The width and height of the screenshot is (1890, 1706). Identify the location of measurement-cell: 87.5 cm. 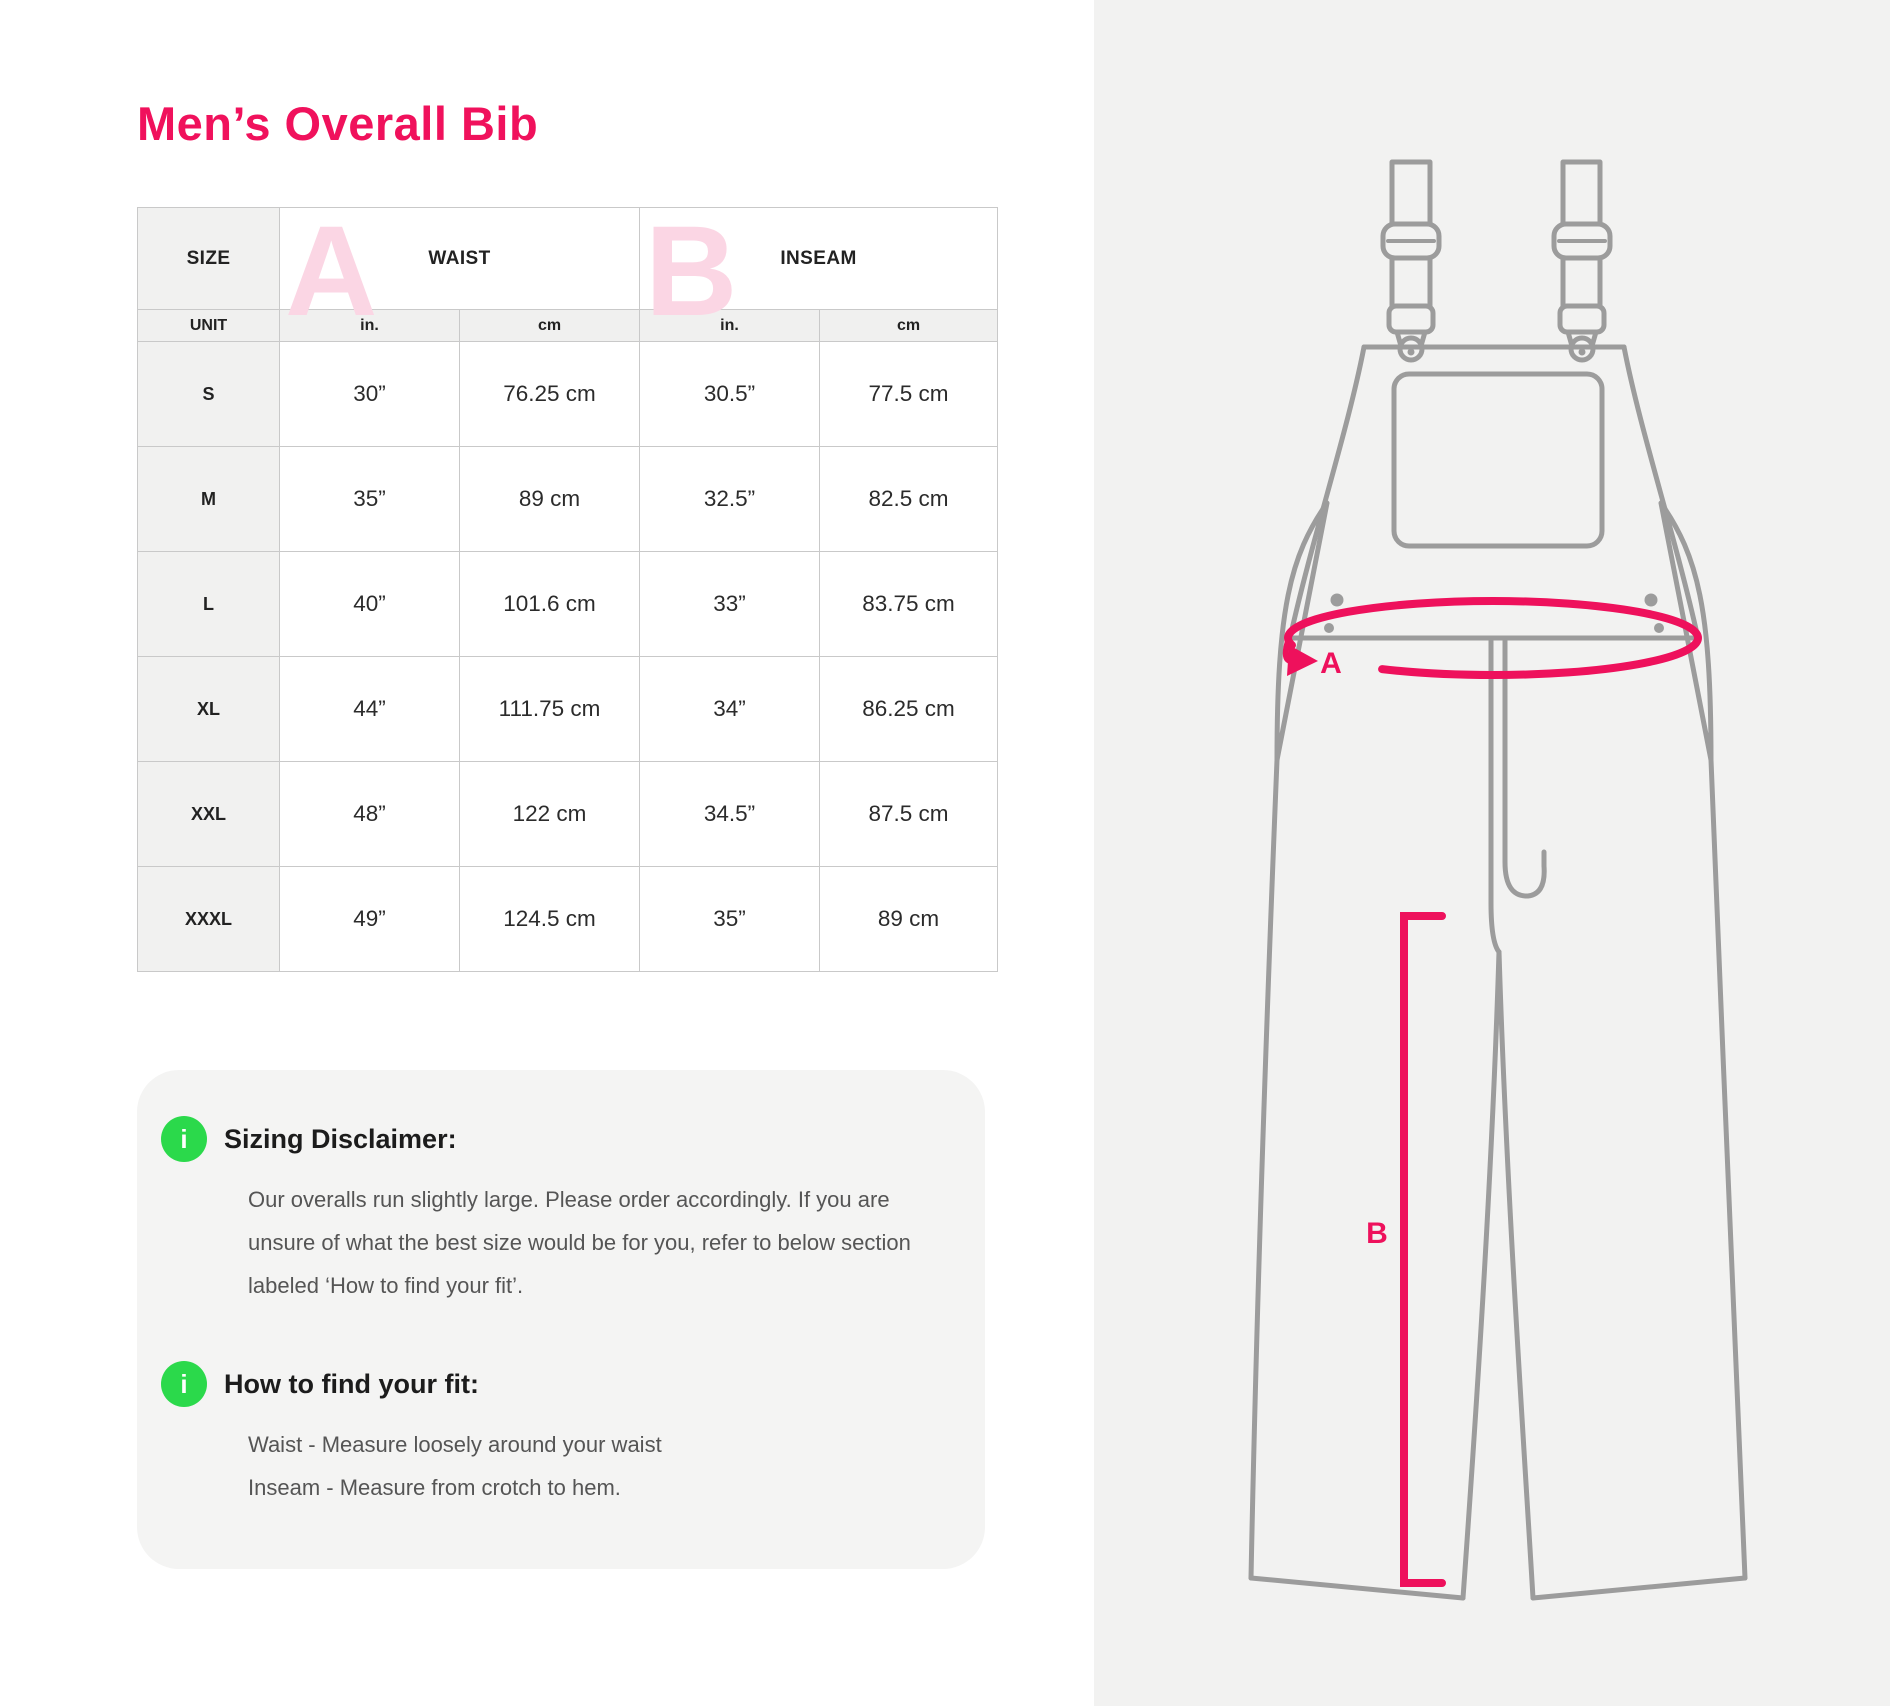
(909, 814).